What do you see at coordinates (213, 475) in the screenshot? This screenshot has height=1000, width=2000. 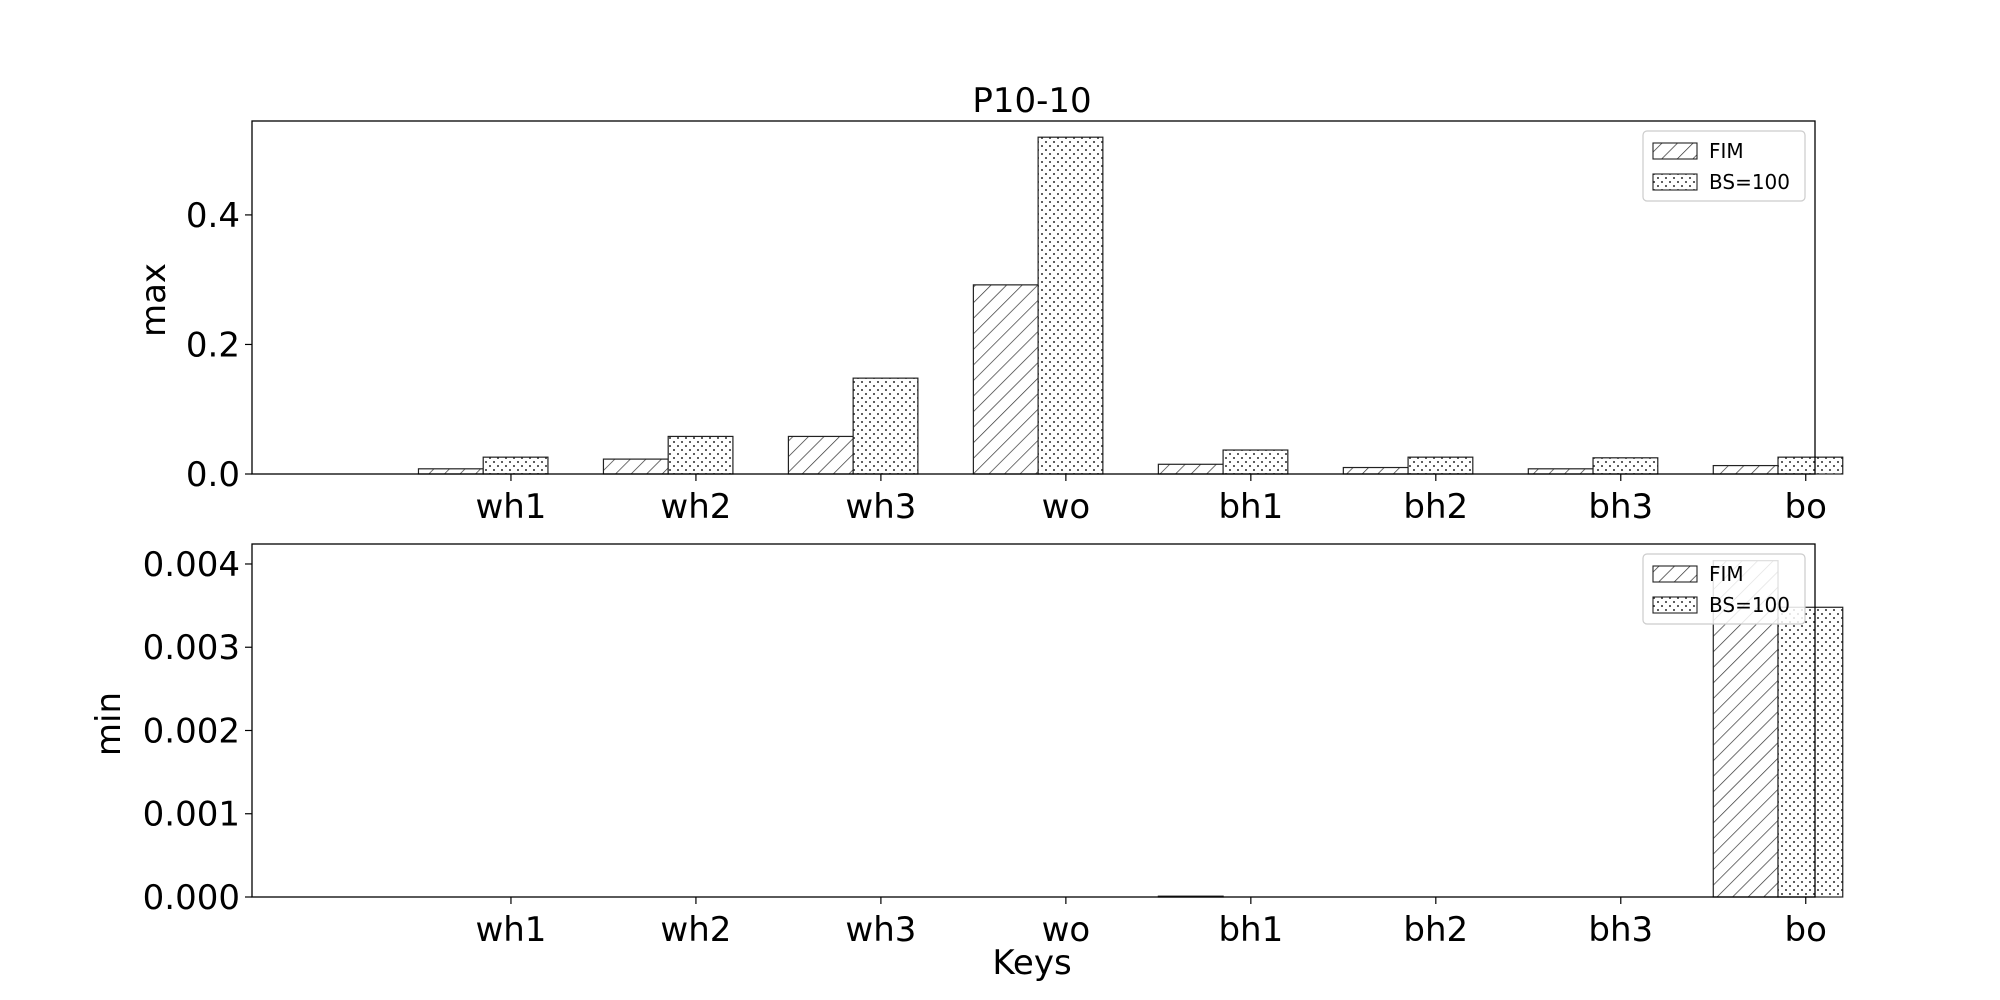 I see `y-tick-label: 0.0` at bounding box center [213, 475].